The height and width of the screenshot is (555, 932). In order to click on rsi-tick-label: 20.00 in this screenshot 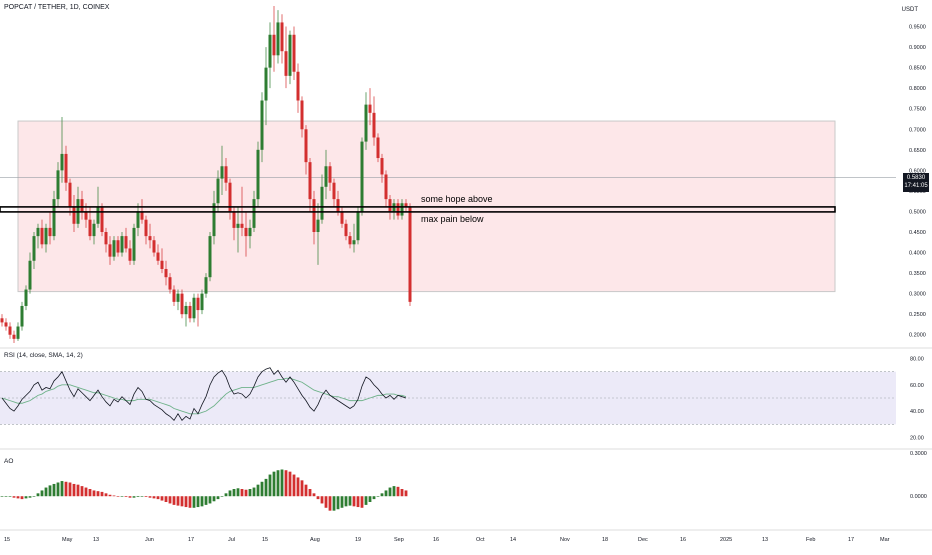, I will do `click(917, 438)`.